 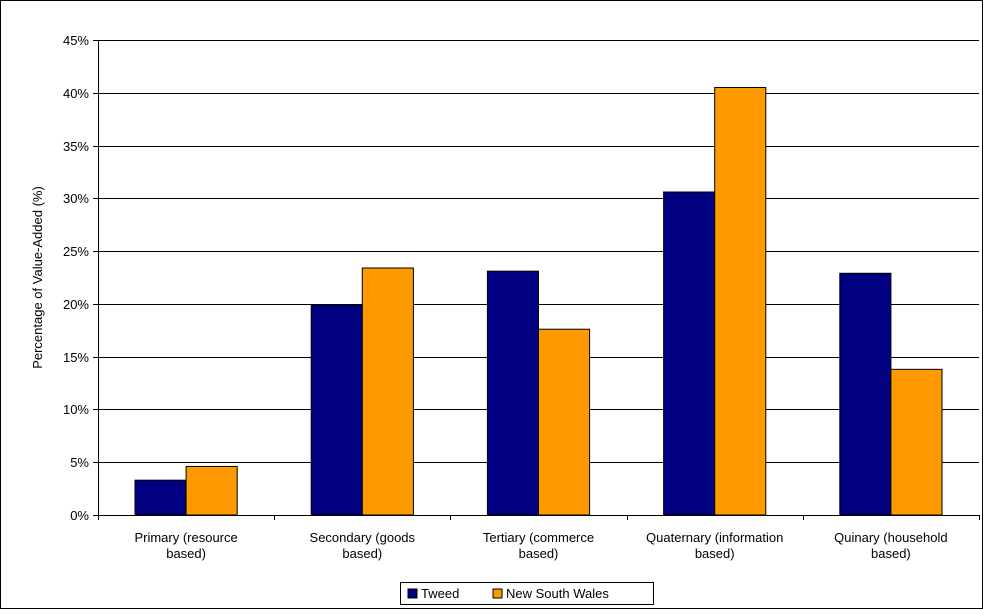 What do you see at coordinates (79, 462) in the screenshot?
I see `y-tick-label: 5%` at bounding box center [79, 462].